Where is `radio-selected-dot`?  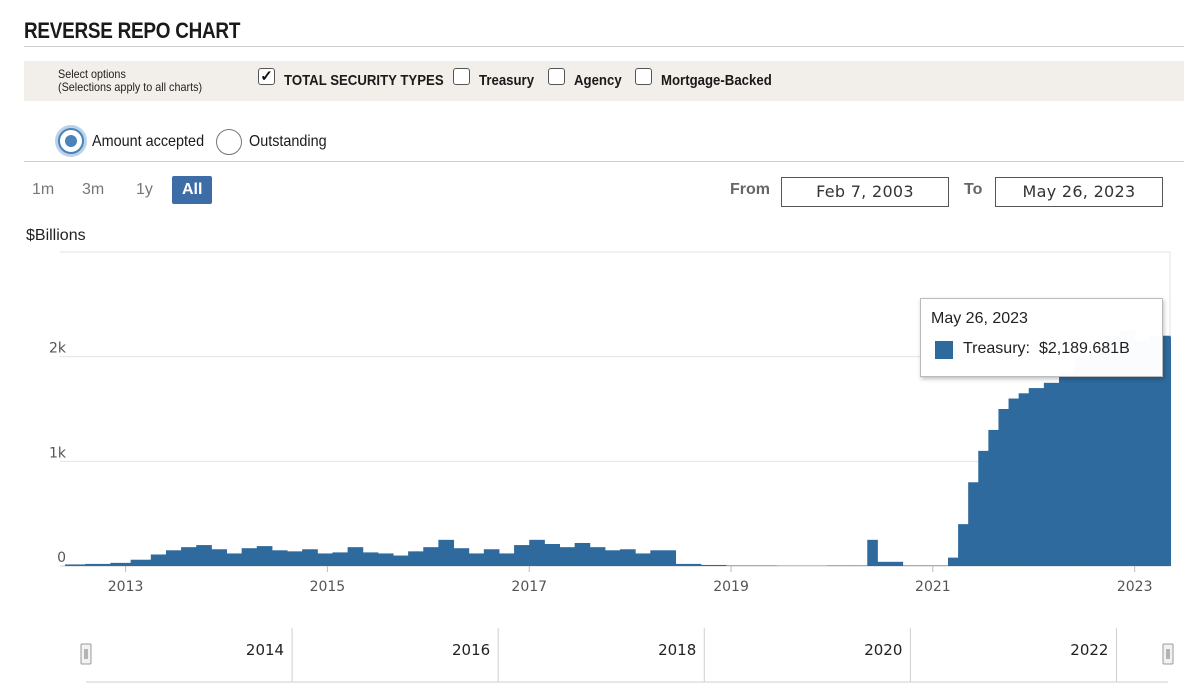
radio-selected-dot is located at coordinates (71, 141).